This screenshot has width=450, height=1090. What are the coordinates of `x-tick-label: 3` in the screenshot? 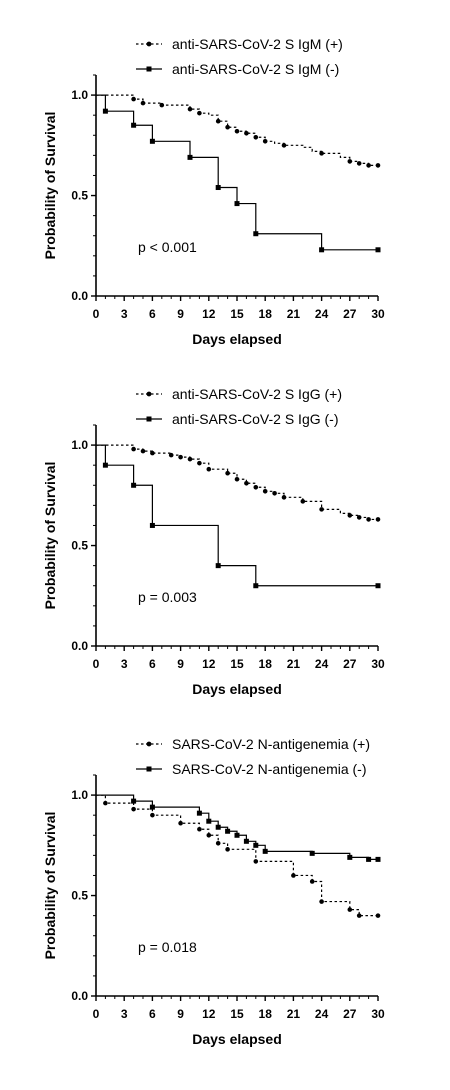 It's located at (124, 1014).